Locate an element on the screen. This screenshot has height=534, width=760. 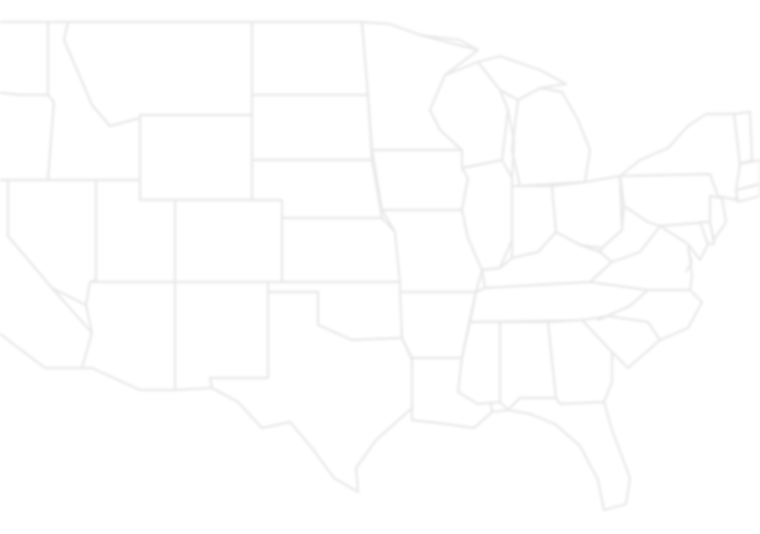
gulf-coastline is located at coordinates (460, 419).